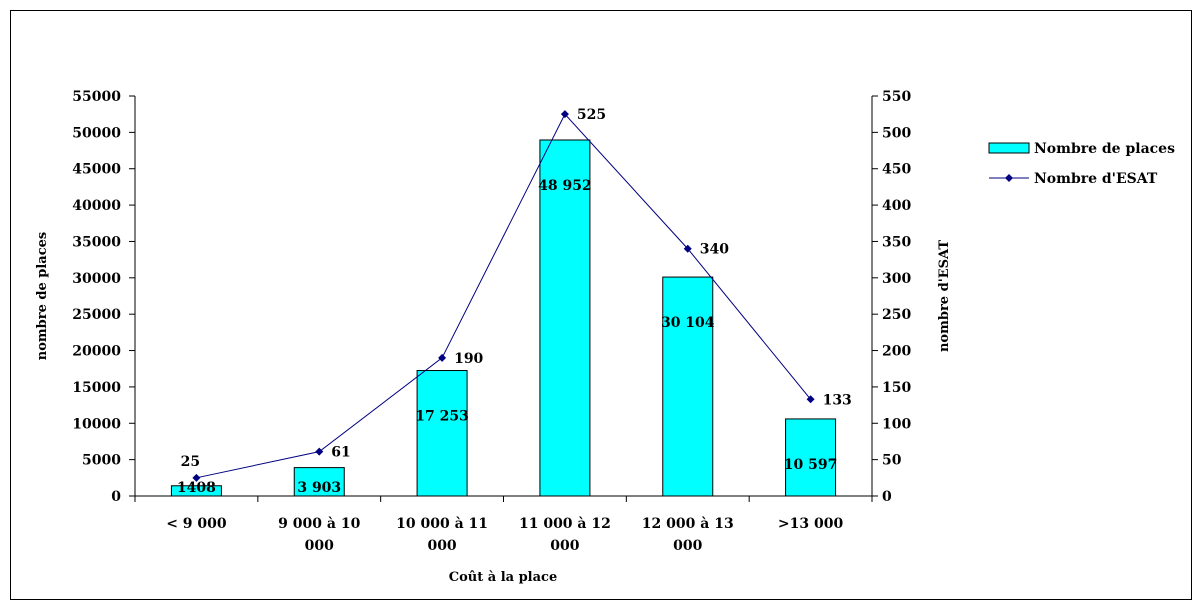  I want to click on line-data-label: 133, so click(837, 400).